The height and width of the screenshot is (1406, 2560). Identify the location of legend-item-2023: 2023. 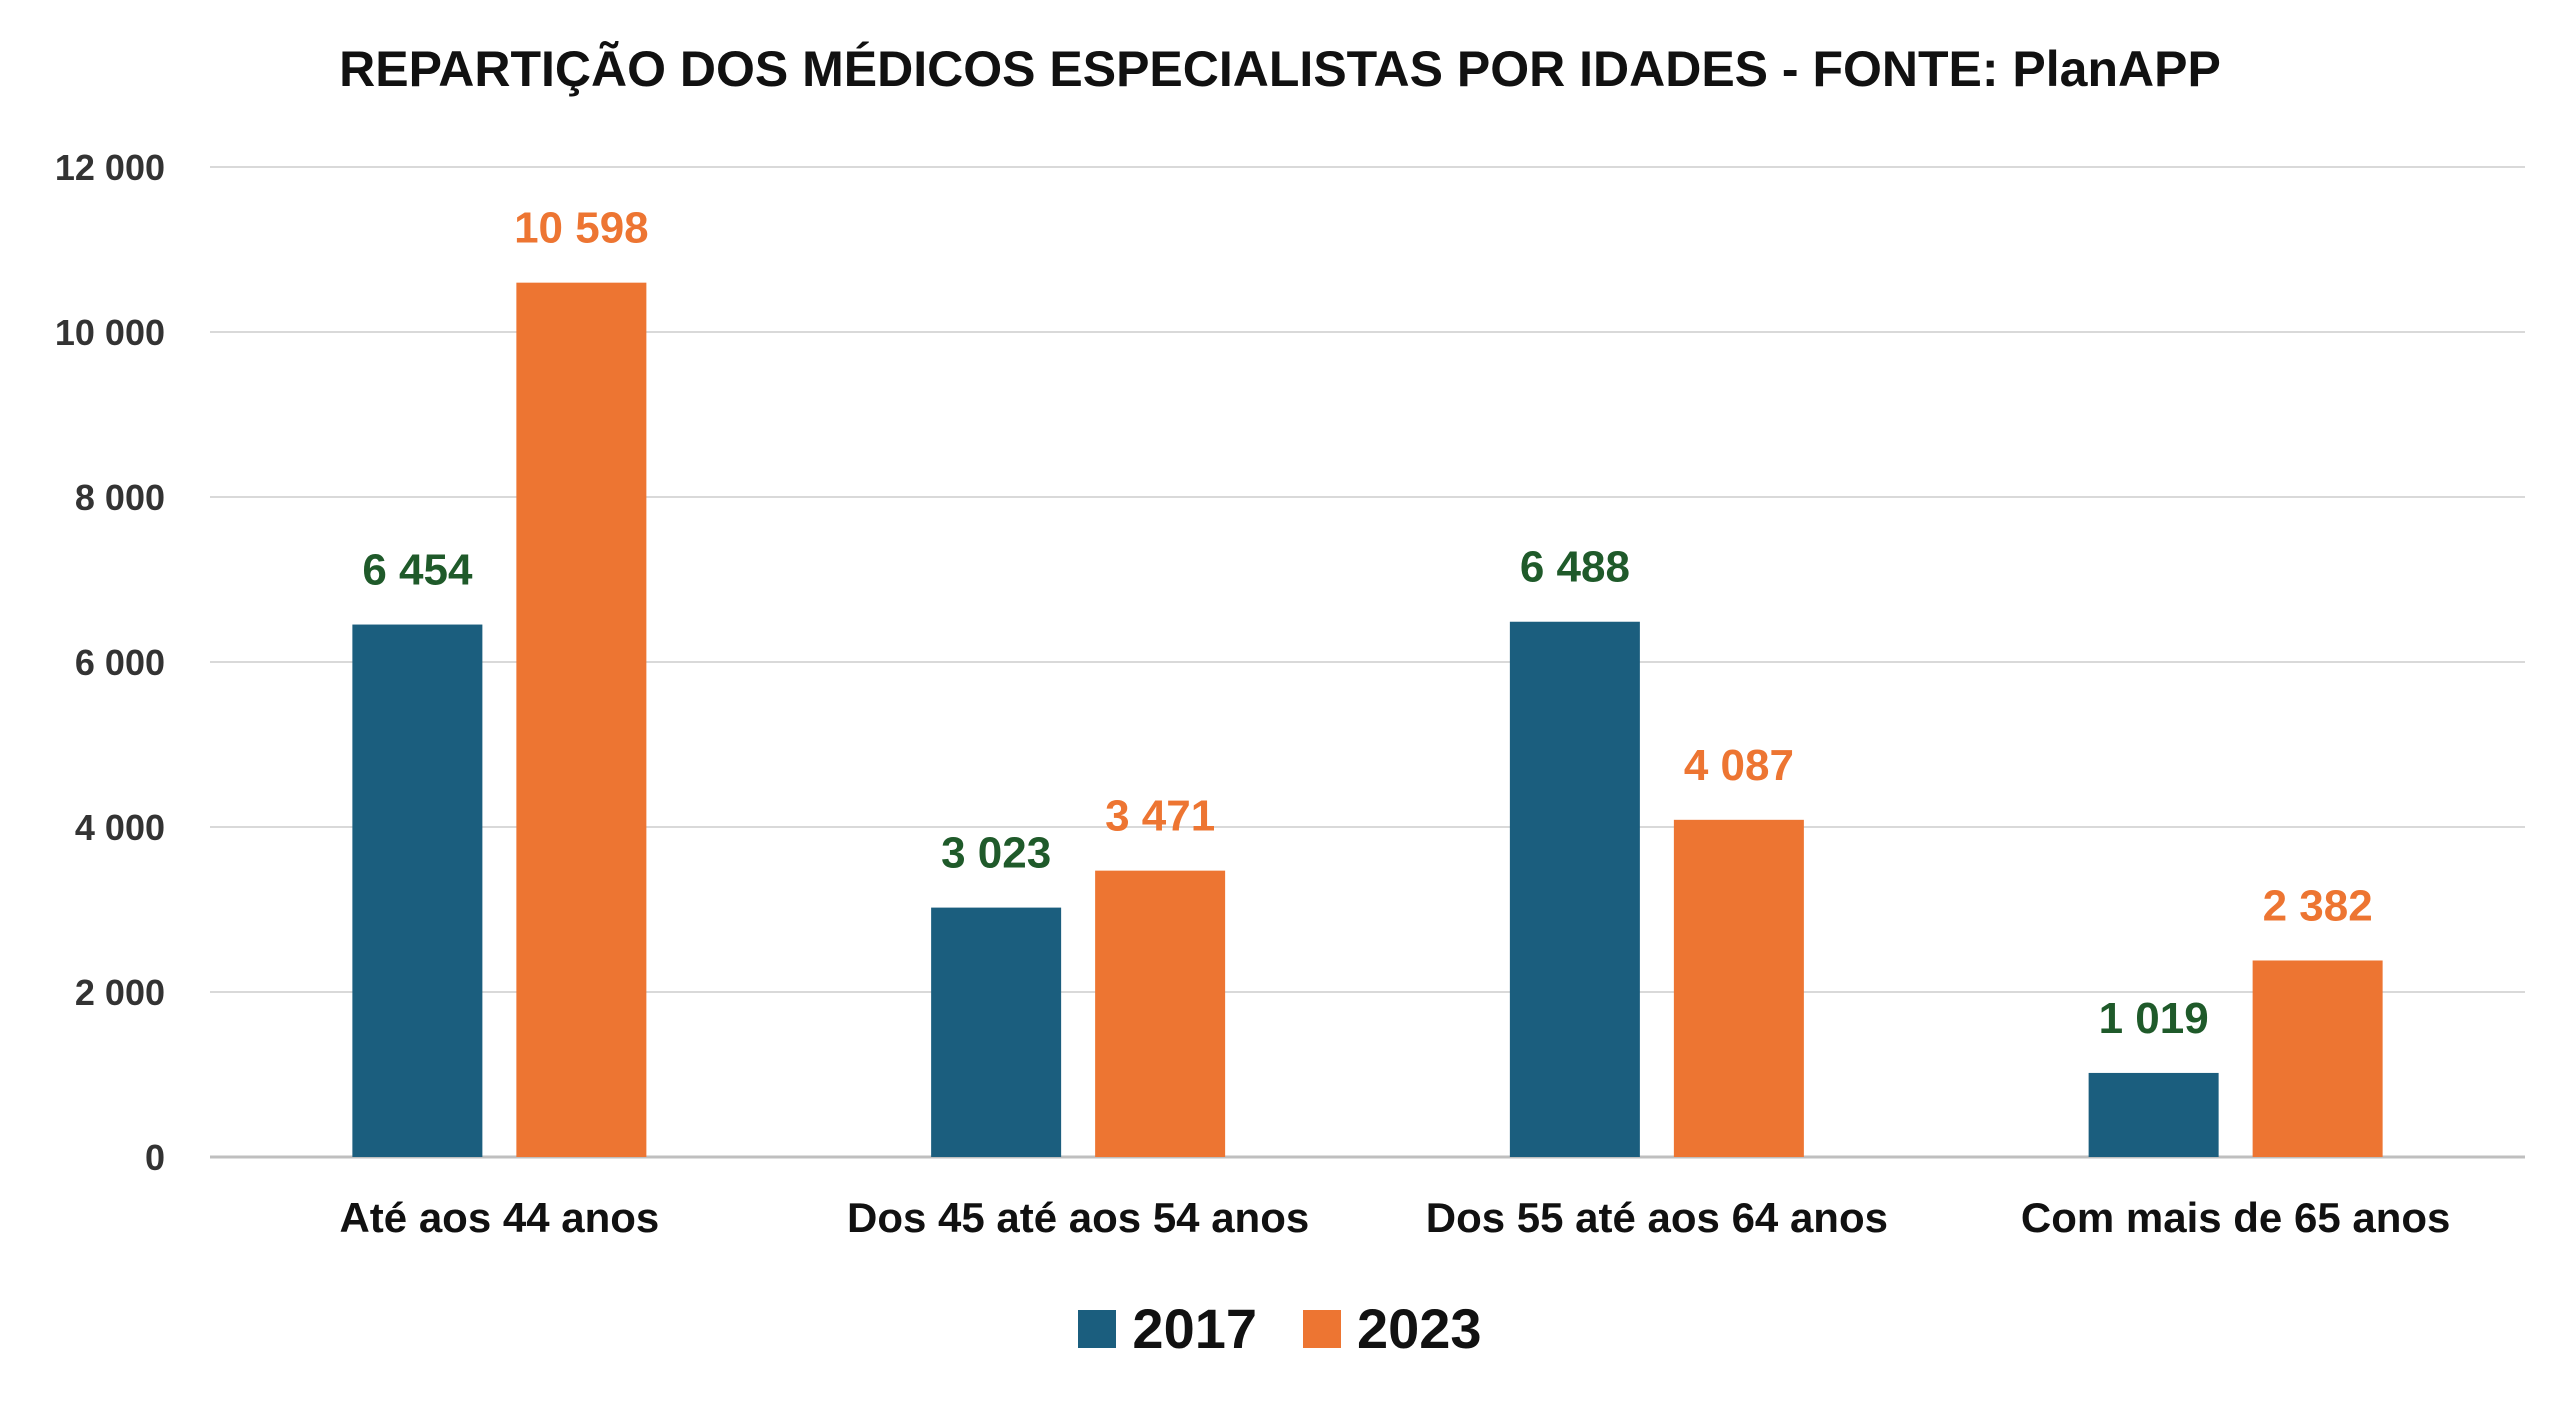
(1392, 1328).